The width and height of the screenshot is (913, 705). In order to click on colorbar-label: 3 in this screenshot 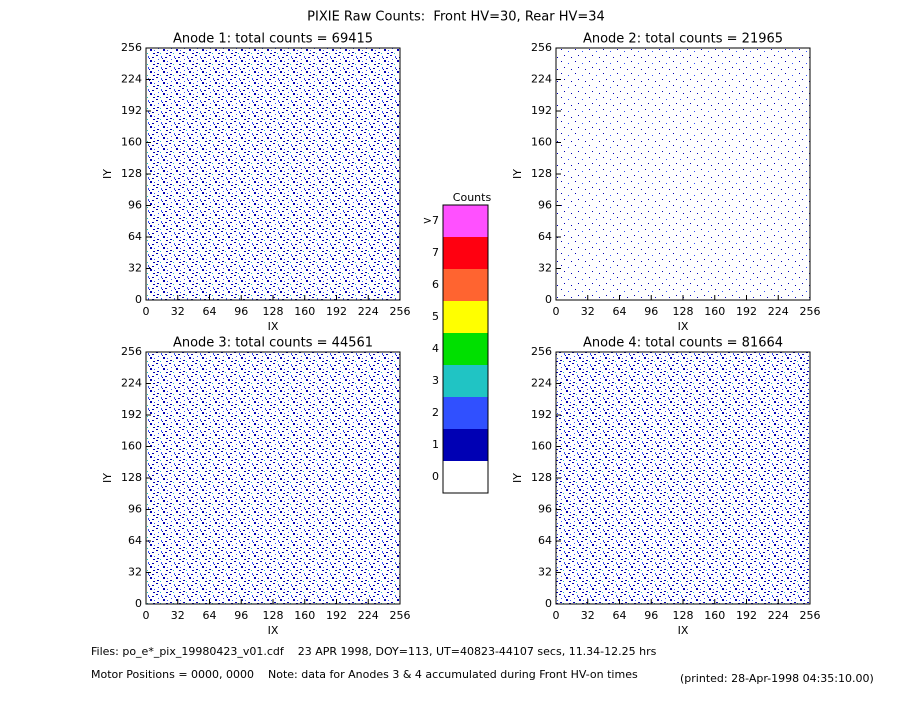, I will do `click(435, 380)`.